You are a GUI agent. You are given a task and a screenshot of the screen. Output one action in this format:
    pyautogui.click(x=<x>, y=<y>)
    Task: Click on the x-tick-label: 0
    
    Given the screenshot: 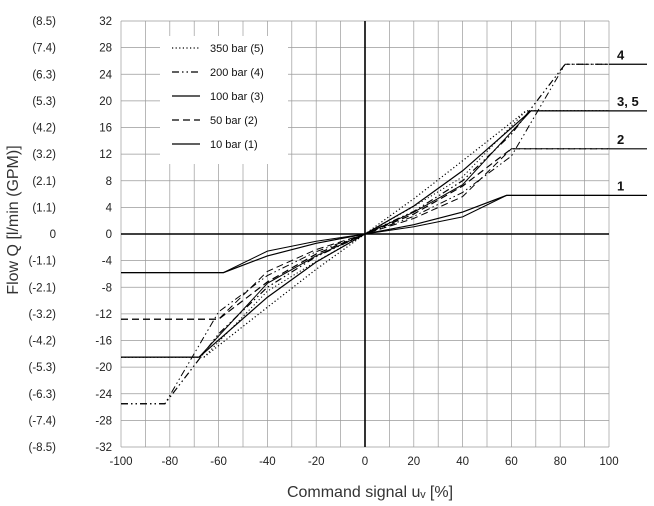 What is the action you would take?
    pyautogui.click(x=365, y=462)
    